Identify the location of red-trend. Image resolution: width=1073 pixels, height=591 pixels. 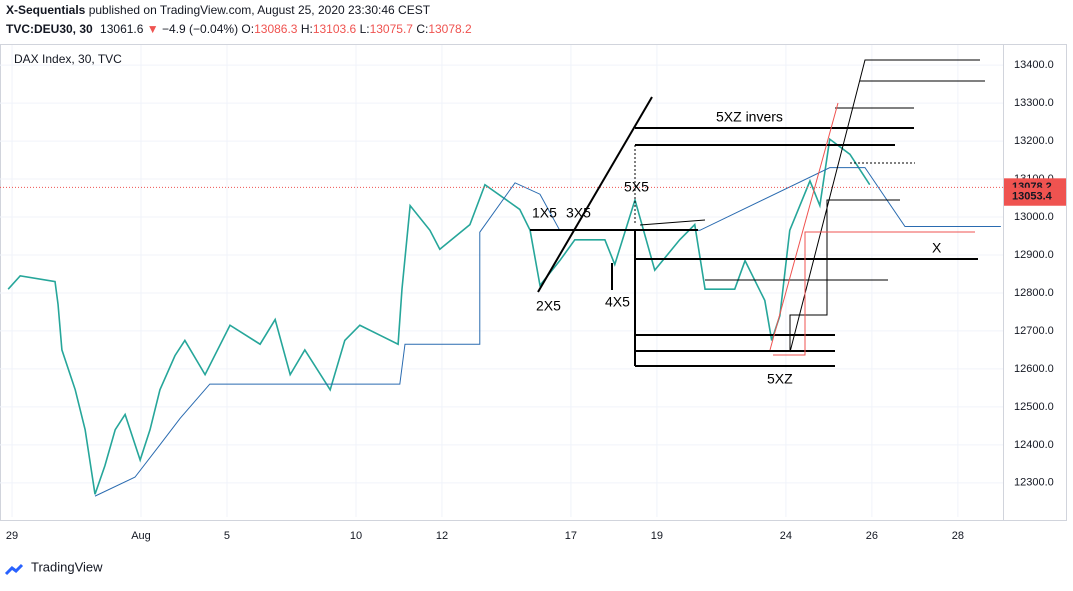
(804, 226).